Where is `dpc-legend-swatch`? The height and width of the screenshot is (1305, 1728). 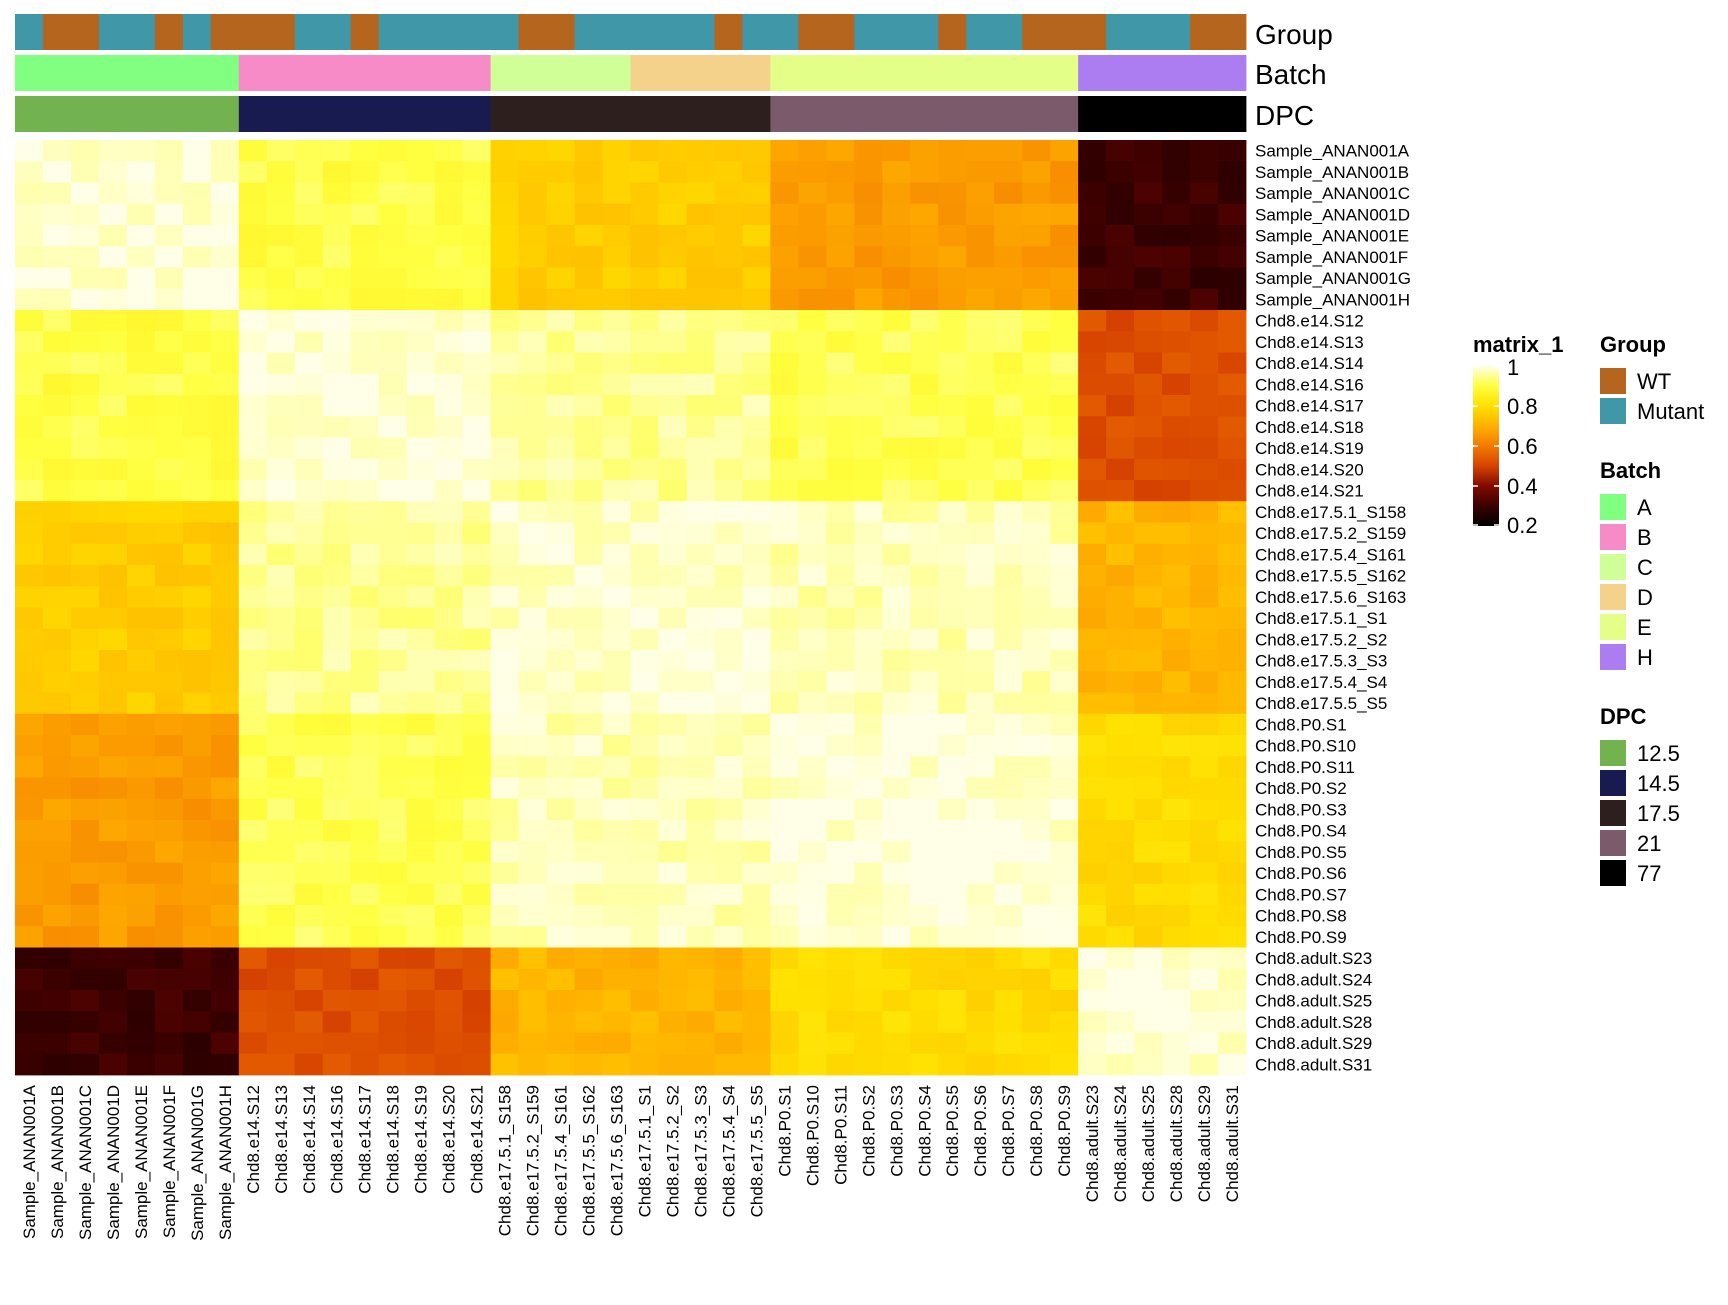
dpc-legend-swatch is located at coordinates (1613, 843).